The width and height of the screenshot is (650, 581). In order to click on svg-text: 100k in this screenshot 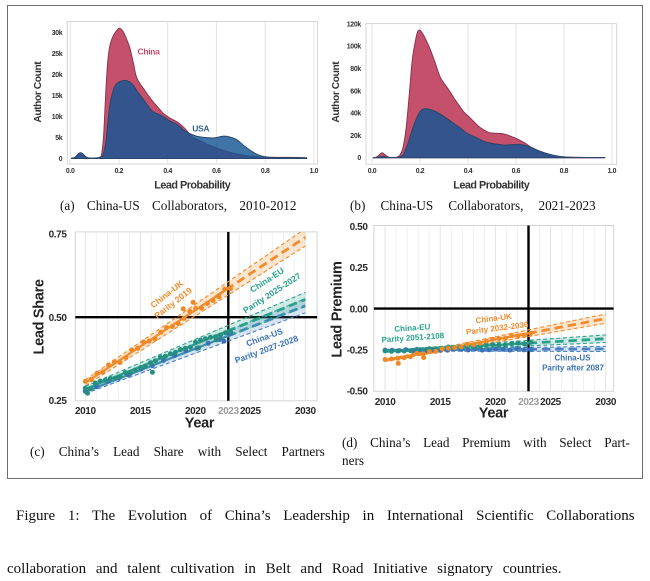, I will do `click(354, 47)`.